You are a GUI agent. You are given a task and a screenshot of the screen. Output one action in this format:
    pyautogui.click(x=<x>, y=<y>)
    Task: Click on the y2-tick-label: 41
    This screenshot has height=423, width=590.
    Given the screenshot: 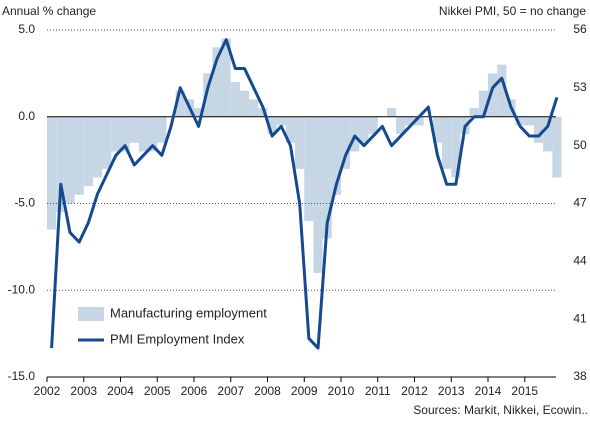 What is the action you would take?
    pyautogui.click(x=580, y=318)
    